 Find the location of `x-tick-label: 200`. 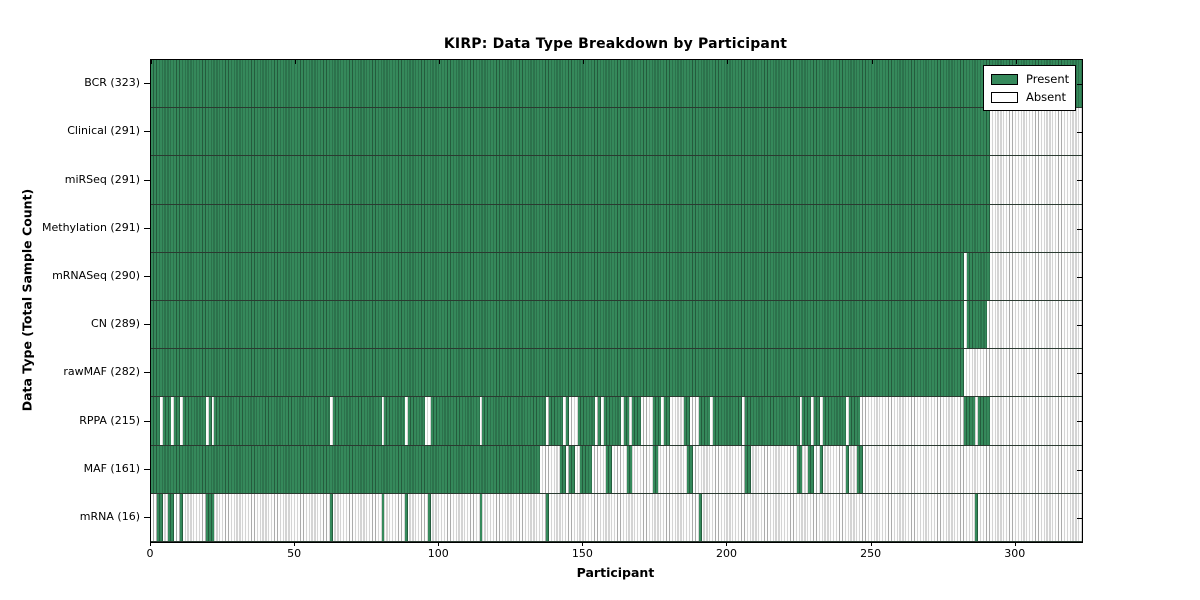

x-tick-label: 200 is located at coordinates (726, 553).